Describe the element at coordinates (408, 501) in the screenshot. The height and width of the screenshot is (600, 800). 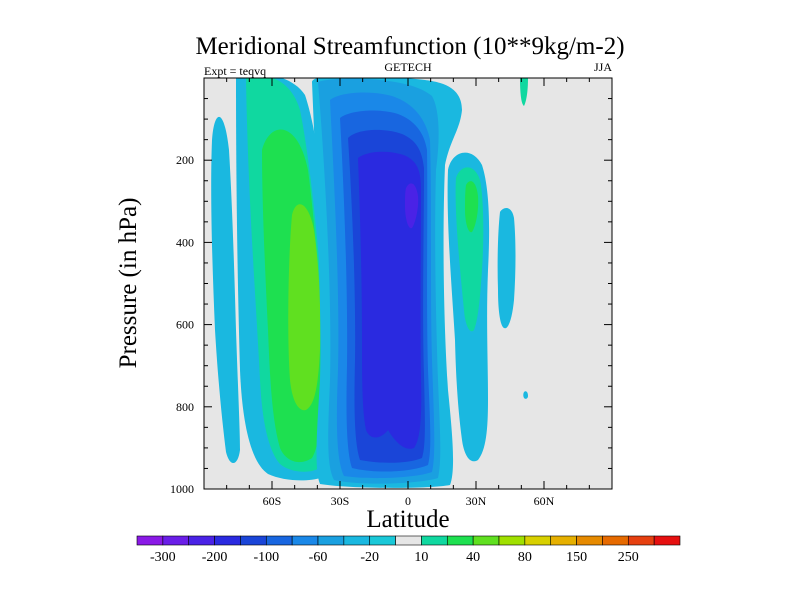
I see `x-tick-label: 0` at that location.